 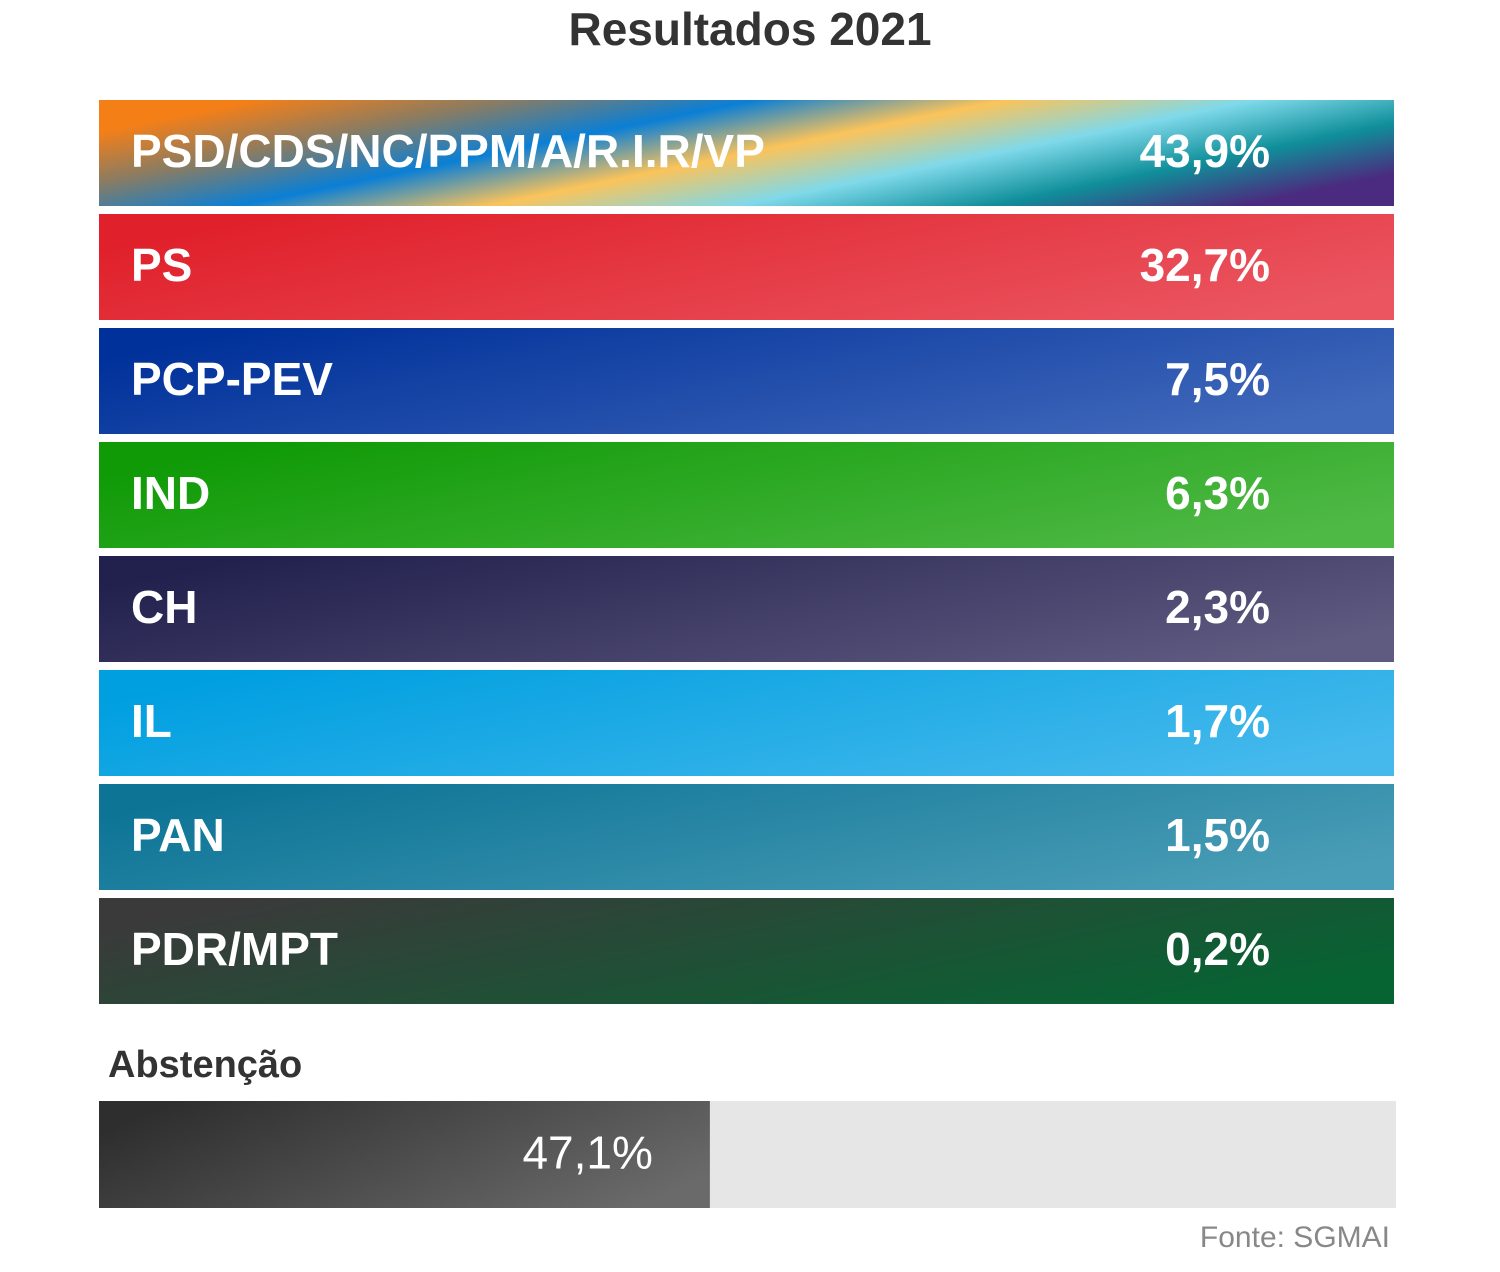 I want to click on chart-title: Resultados 2021, so click(x=749, y=29).